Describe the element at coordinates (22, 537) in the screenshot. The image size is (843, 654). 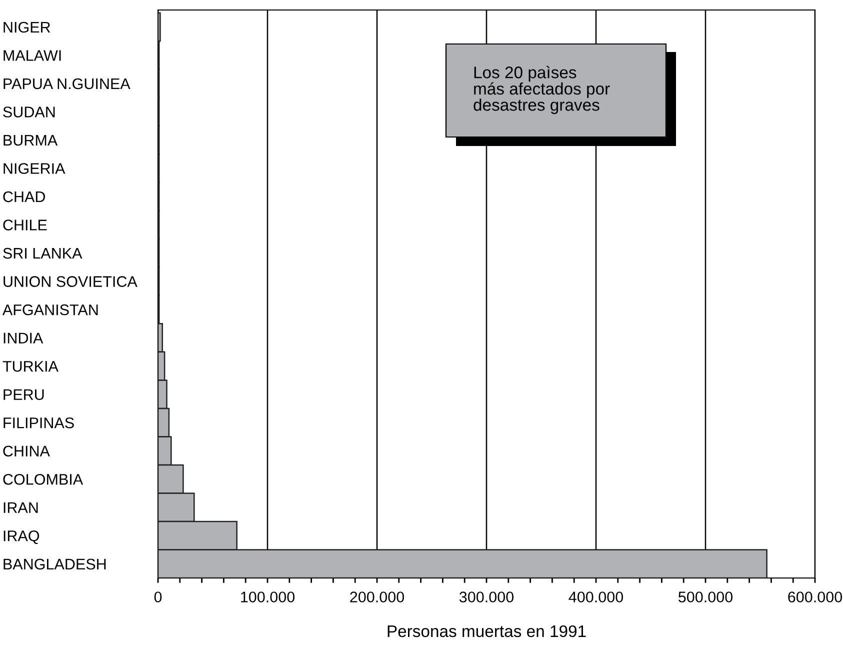
I see `y-tick-label: IRAQ` at that location.